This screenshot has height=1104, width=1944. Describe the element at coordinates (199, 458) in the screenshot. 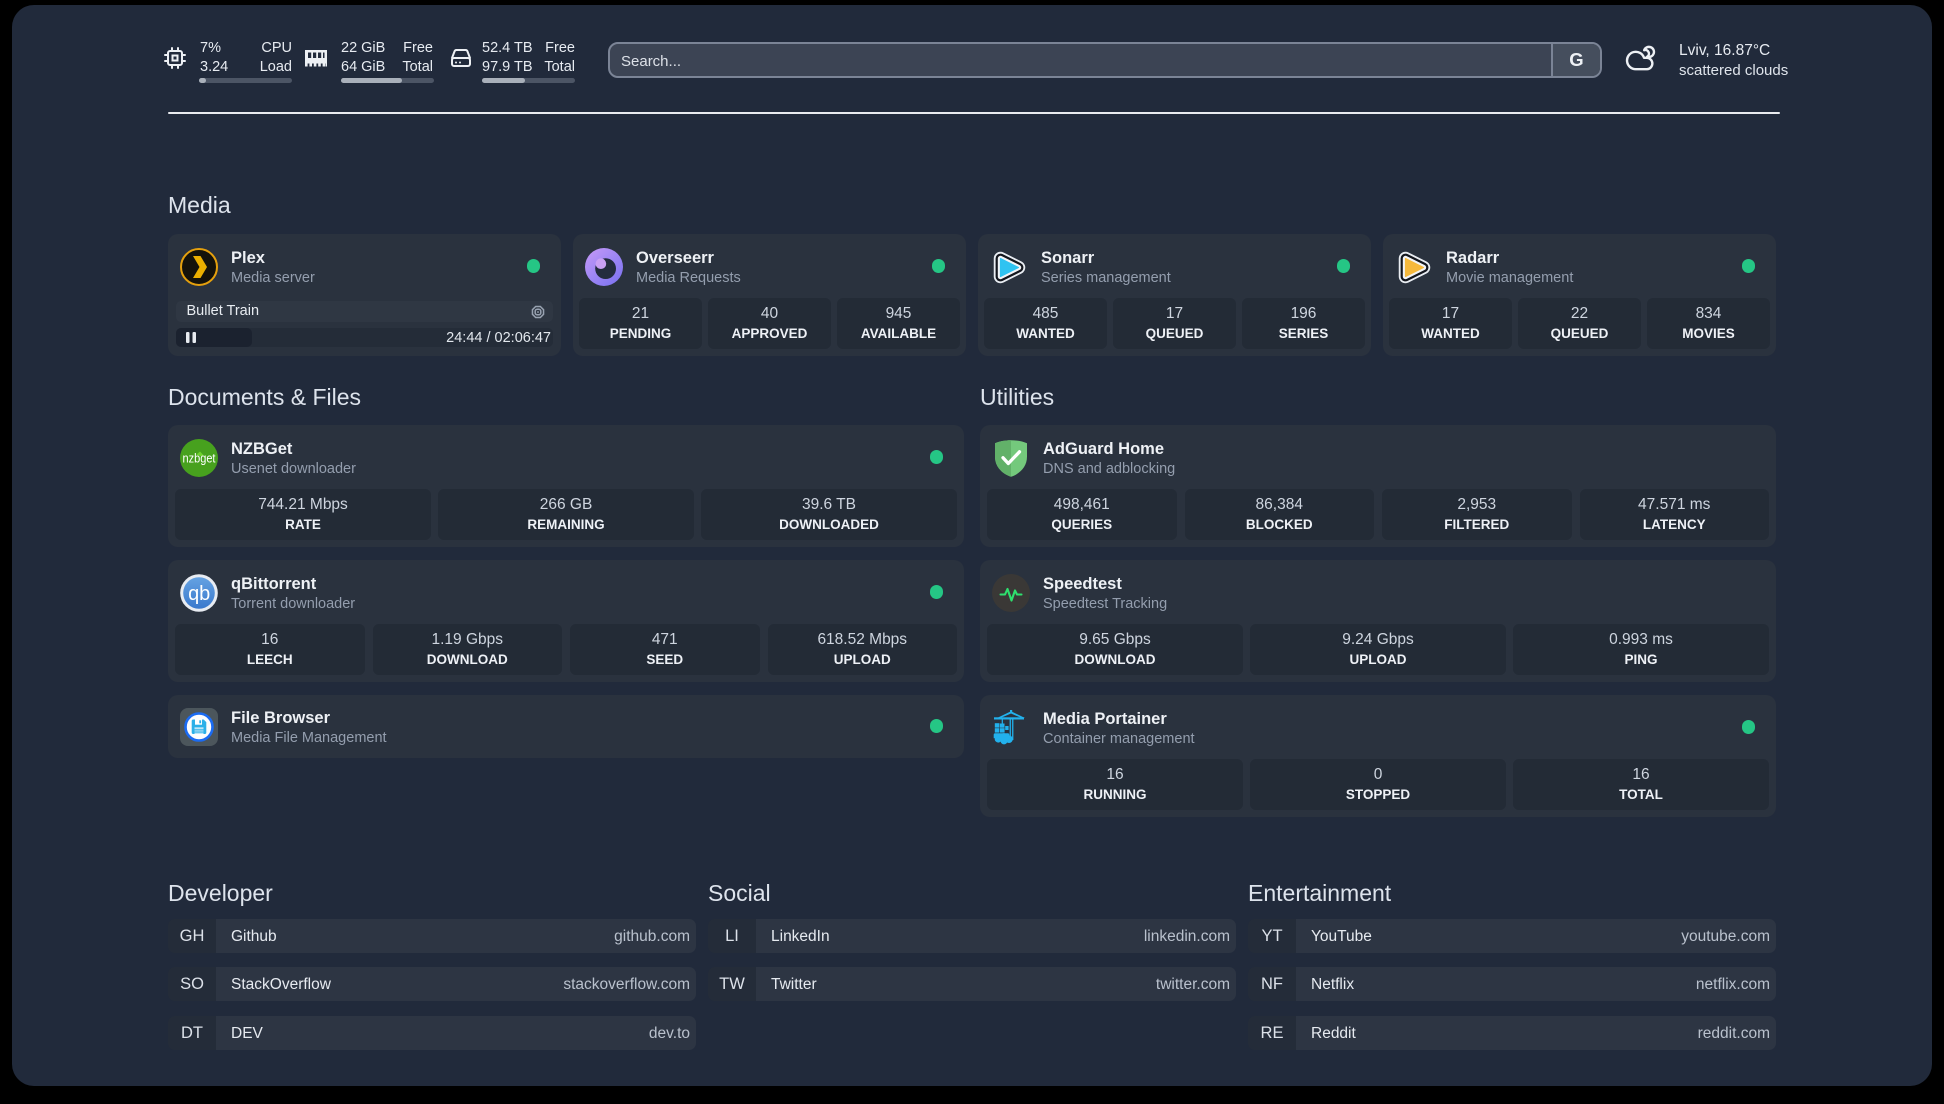

I see `svg-text: nzbget` at that location.